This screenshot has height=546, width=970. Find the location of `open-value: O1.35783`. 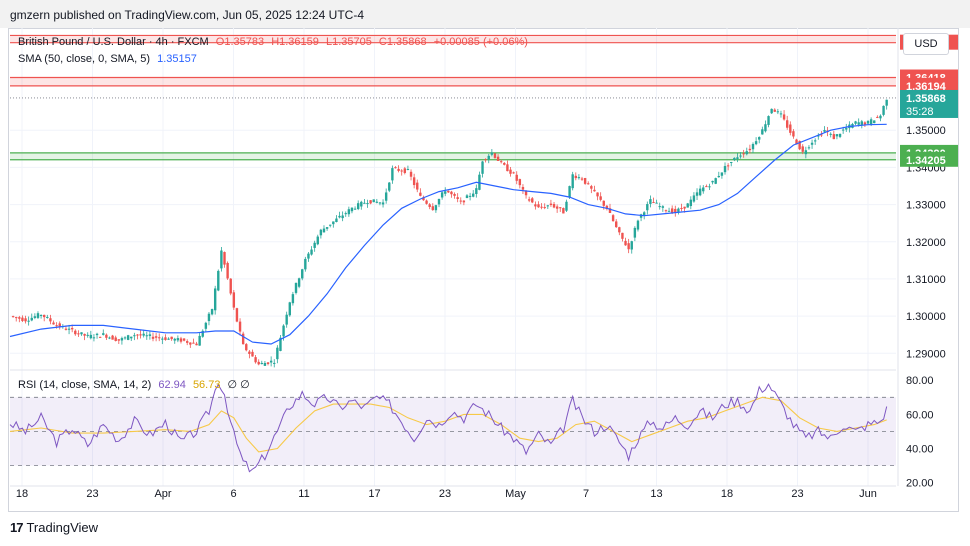

open-value: O1.35783 is located at coordinates (240, 42).